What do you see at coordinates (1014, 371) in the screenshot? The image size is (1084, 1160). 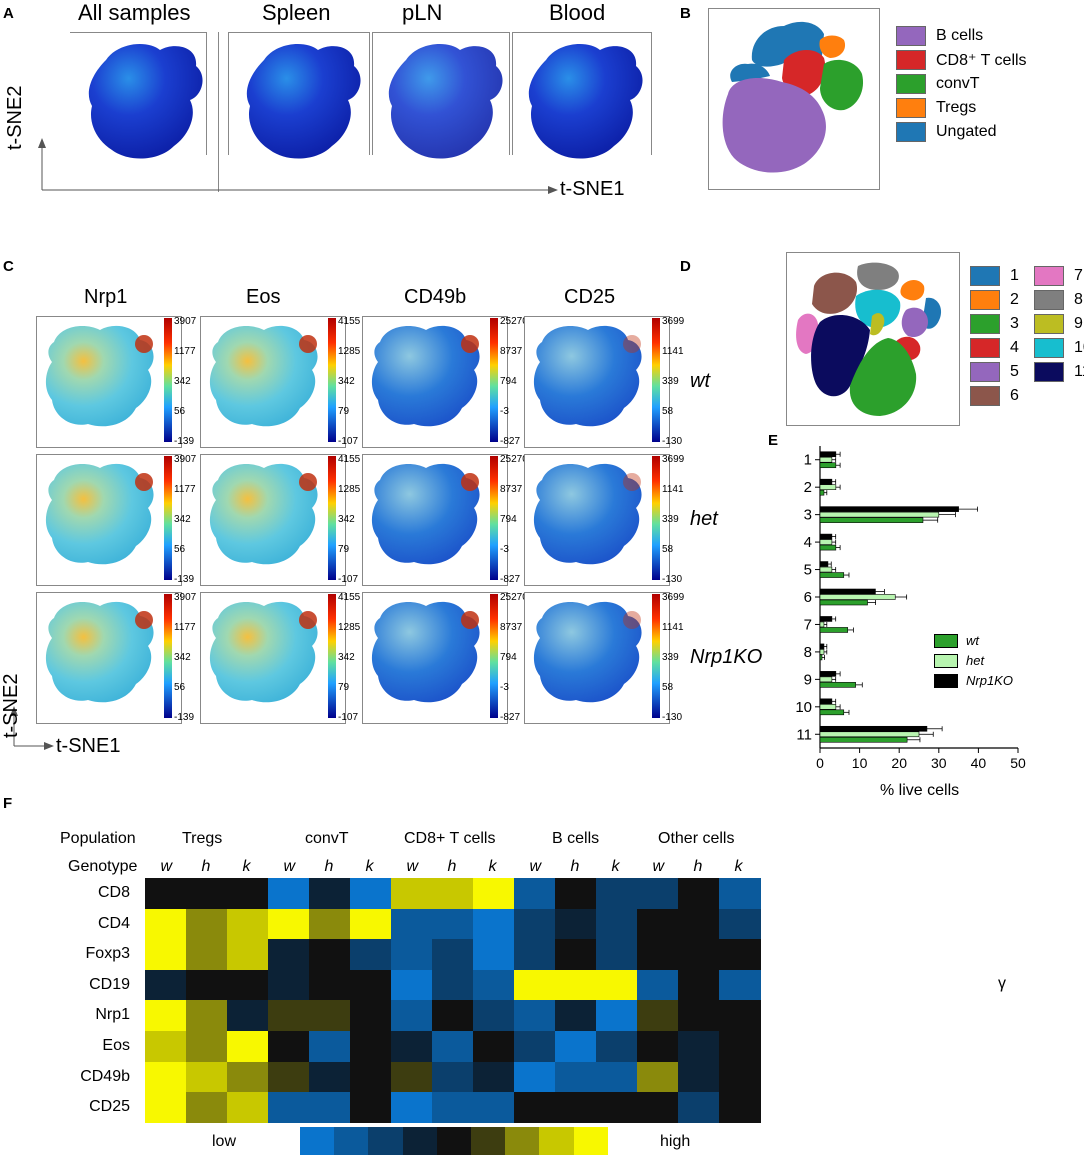 I see `legend-label: 5` at bounding box center [1014, 371].